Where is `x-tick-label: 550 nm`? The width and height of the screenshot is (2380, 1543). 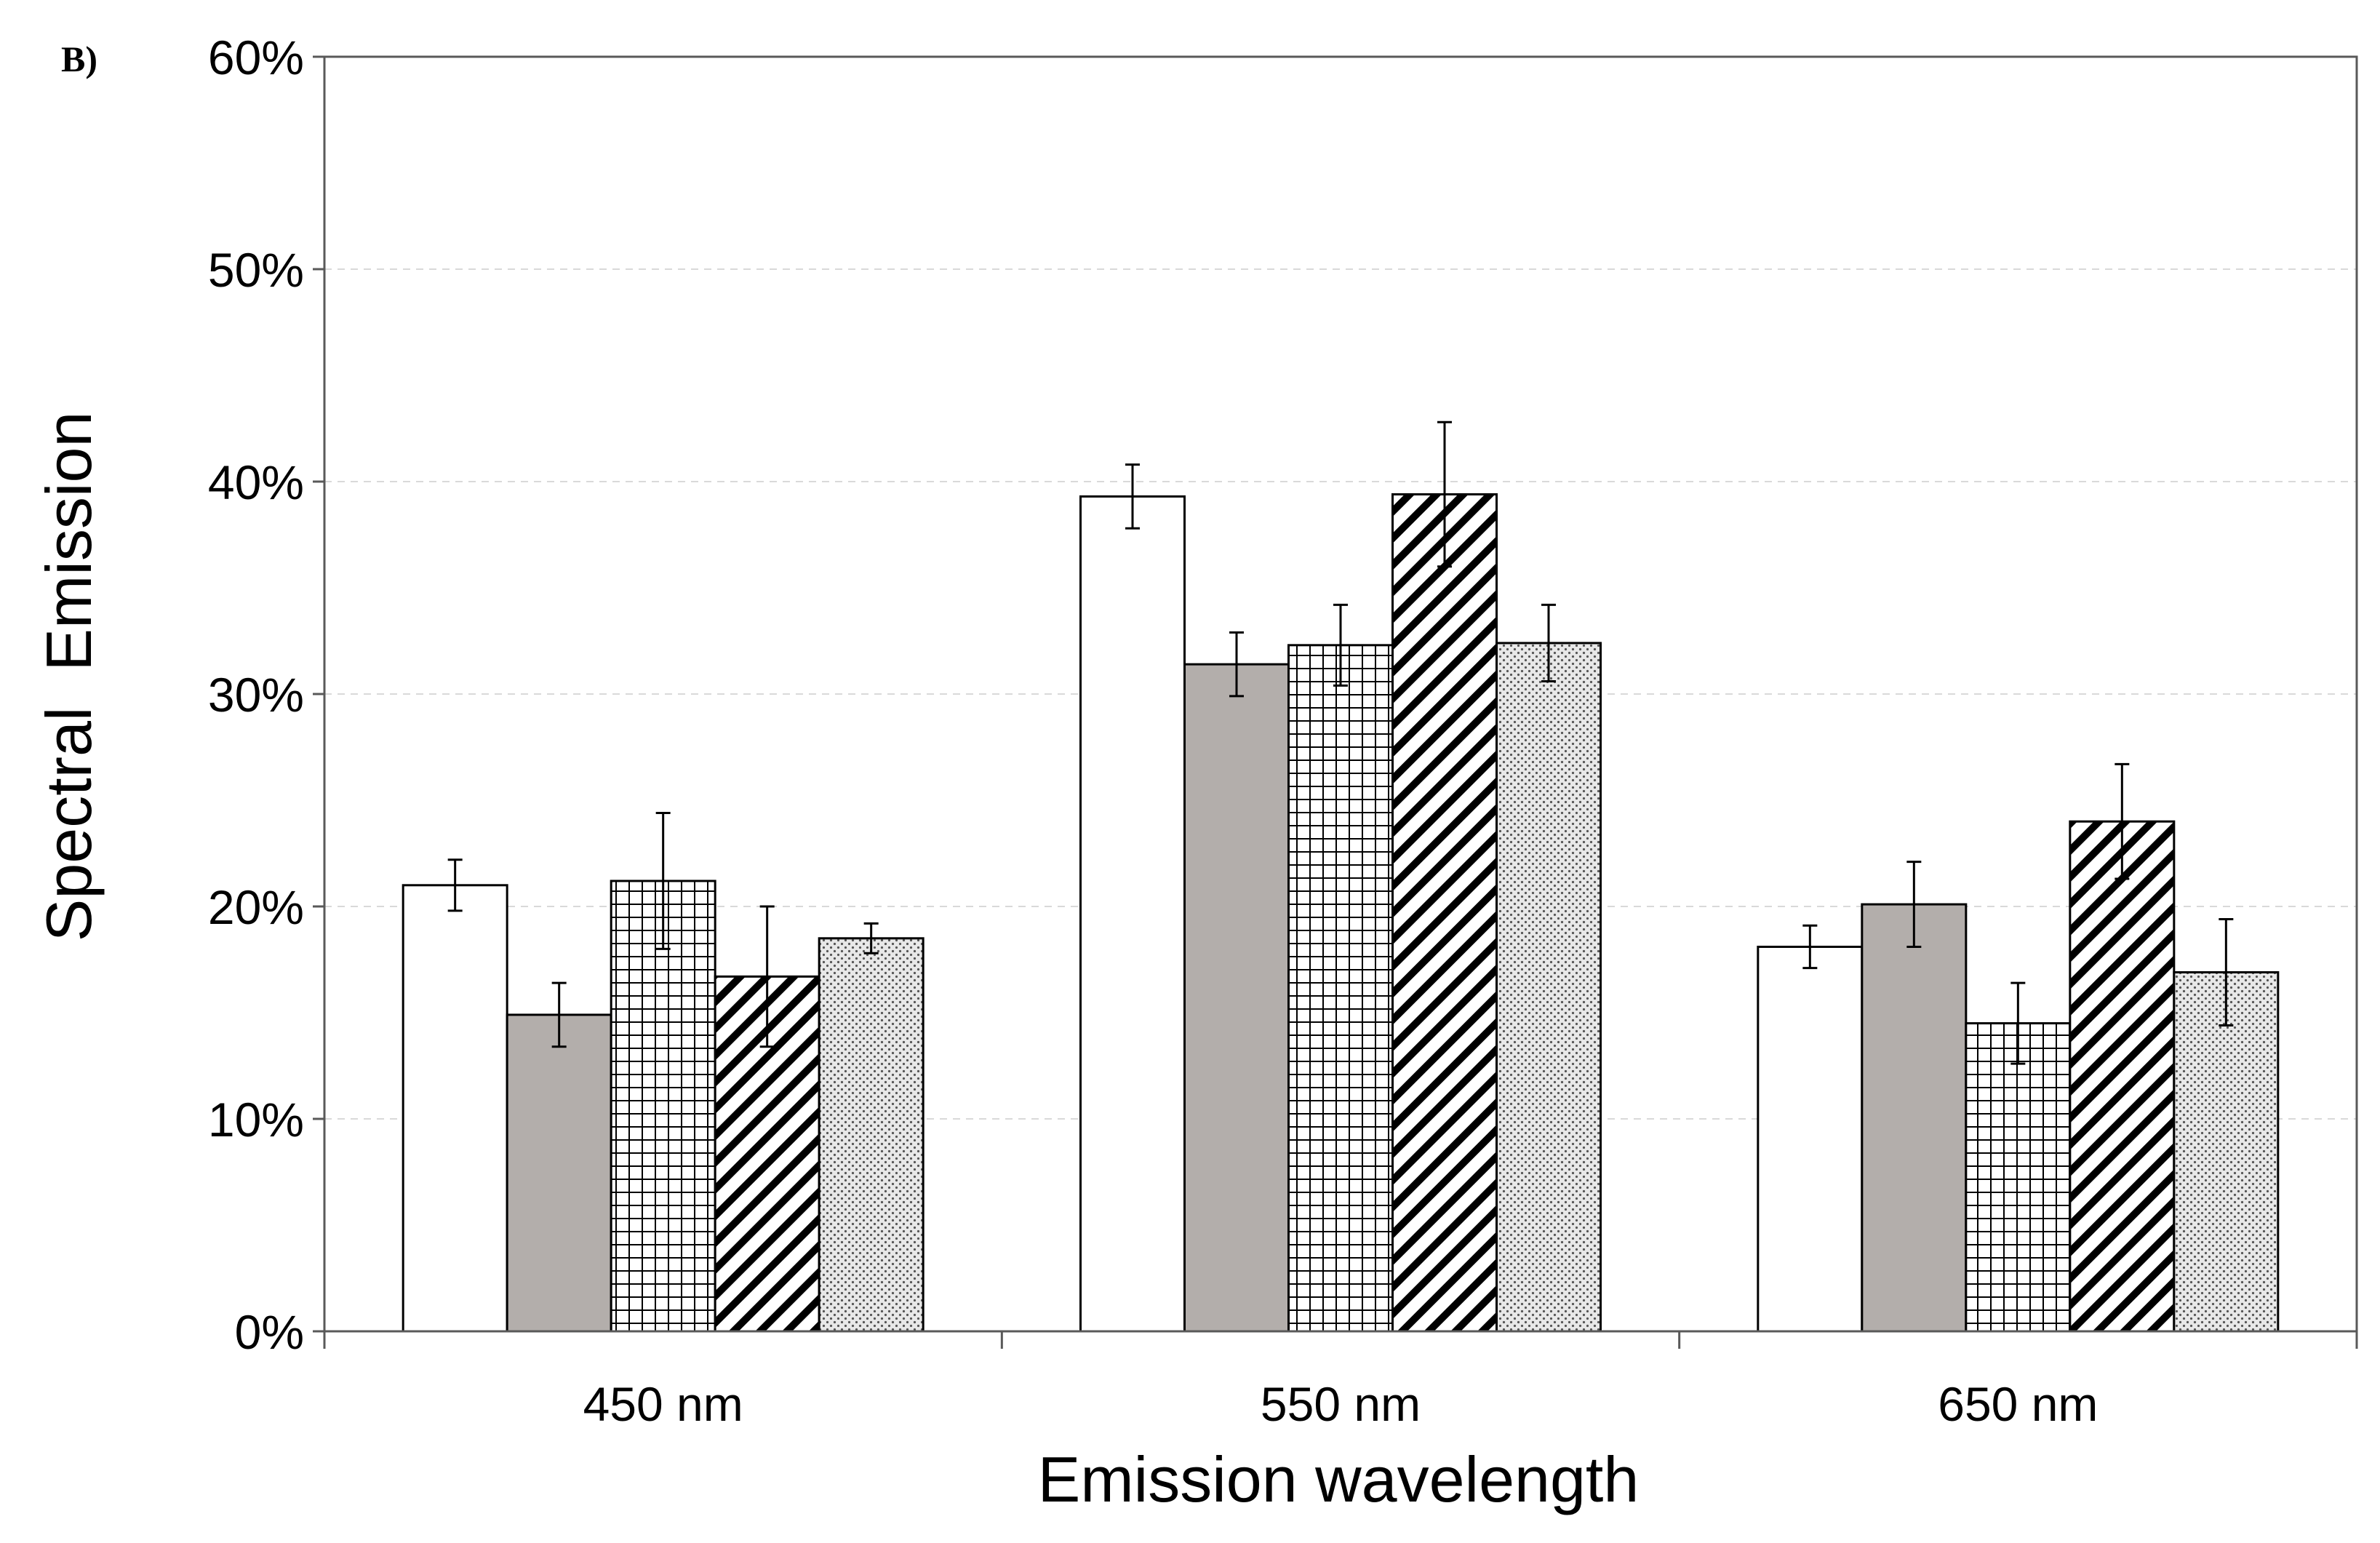
x-tick-label: 550 nm is located at coordinates (1341, 1404).